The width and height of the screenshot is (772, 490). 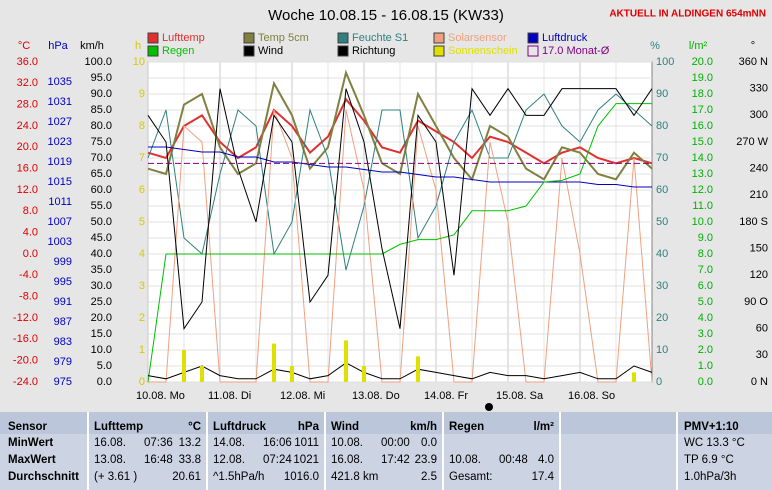 What do you see at coordinates (380, 38) in the screenshot?
I see `legend-label: Feuchte S1` at bounding box center [380, 38].